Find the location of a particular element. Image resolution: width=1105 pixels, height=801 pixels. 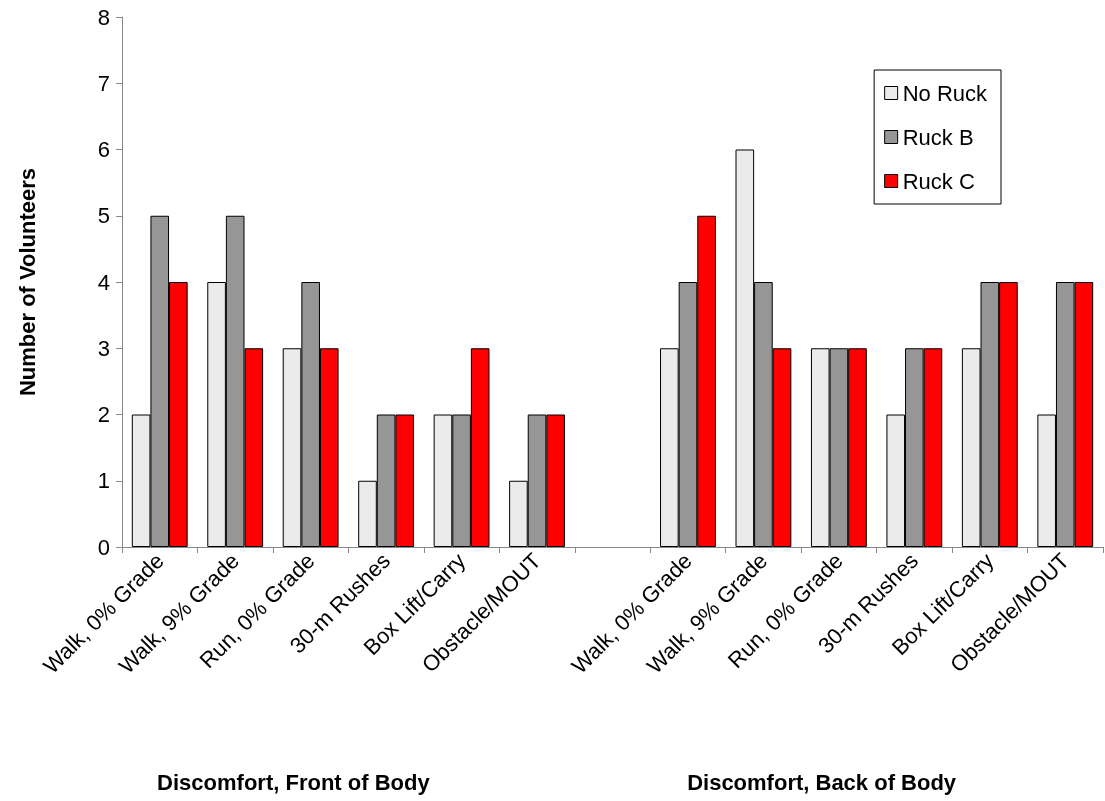

legend-label: No Ruck is located at coordinates (945, 93).